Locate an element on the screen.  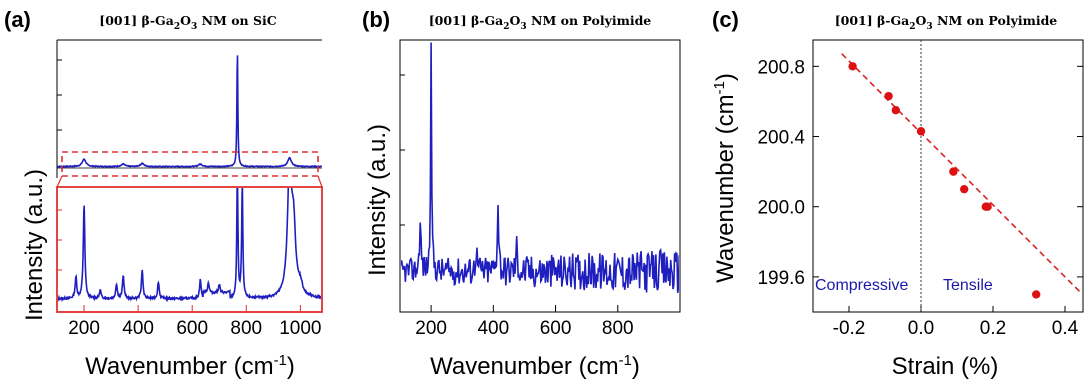
panel-c-annotation-compressive: Compressive is located at coordinates (861, 285).